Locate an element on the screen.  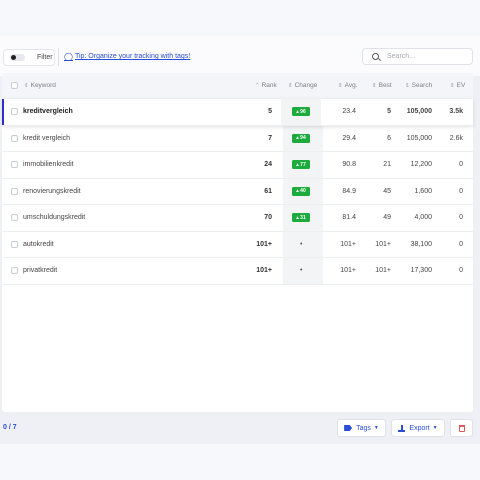
header-search: ⇕ Search is located at coordinates (418, 85).